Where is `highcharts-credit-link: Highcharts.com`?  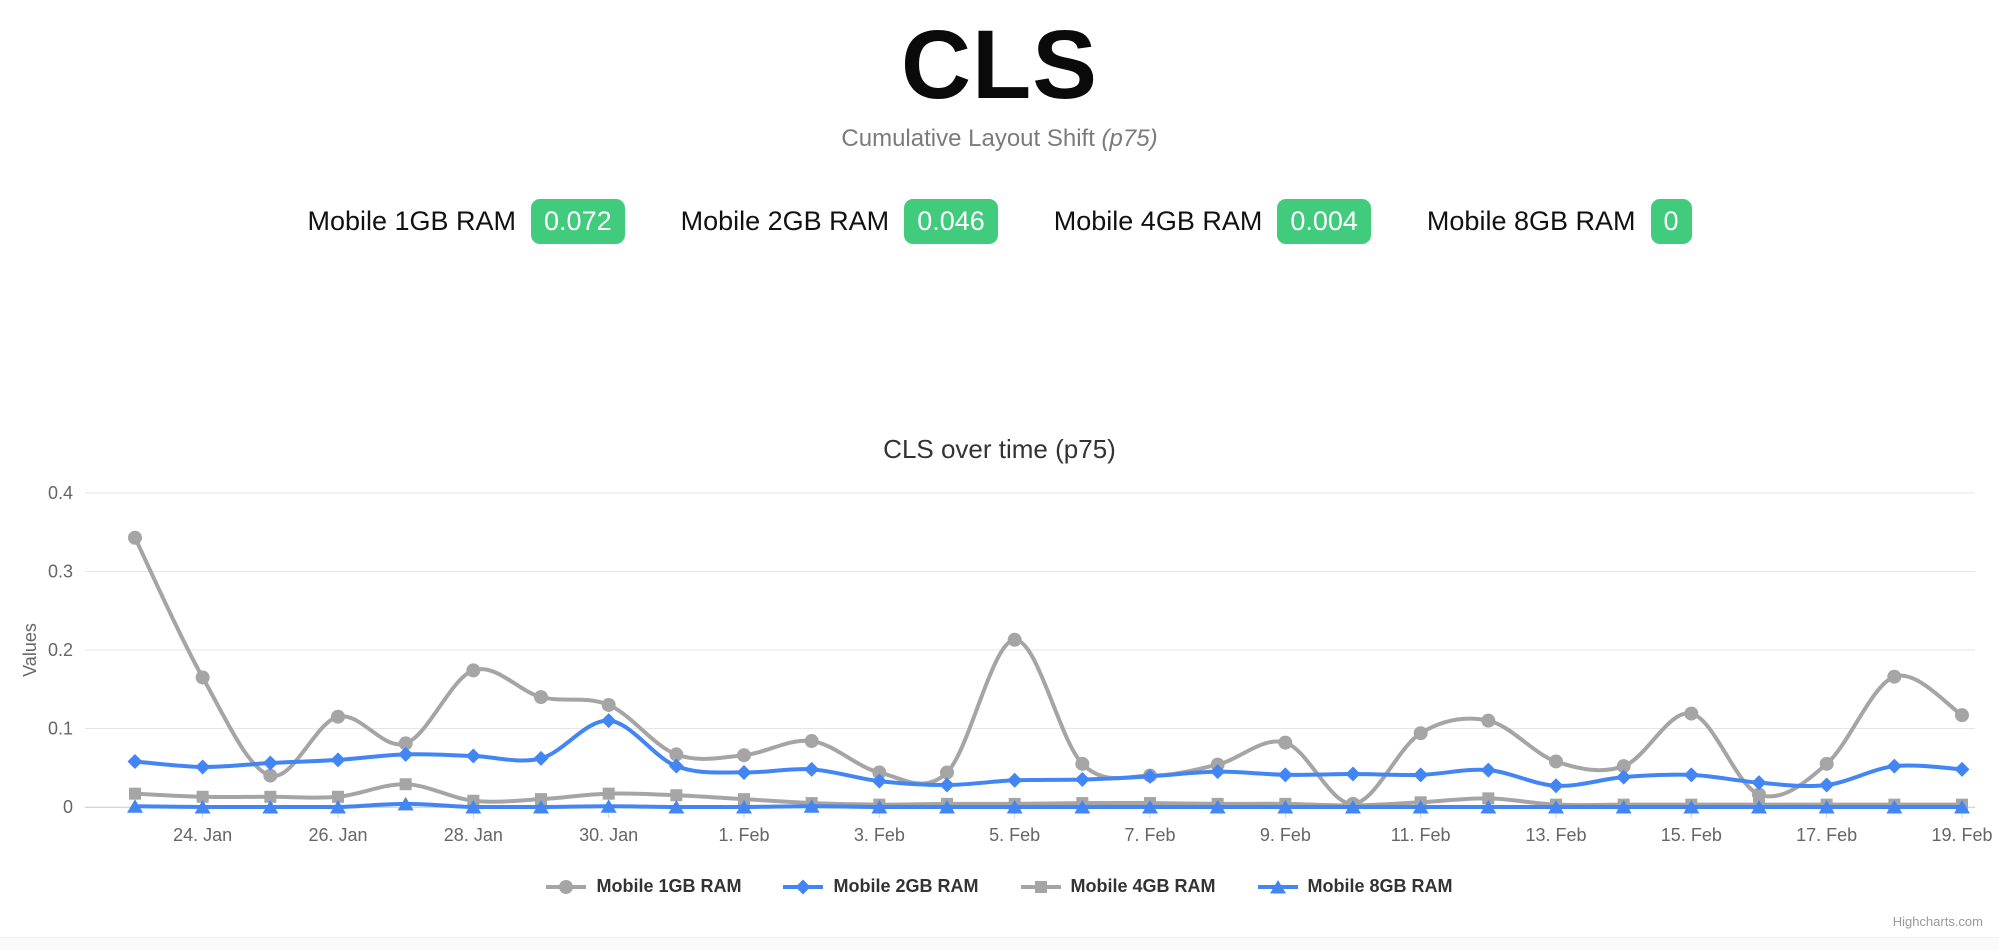
highcharts-credit-link: Highcharts.com is located at coordinates (1937, 921).